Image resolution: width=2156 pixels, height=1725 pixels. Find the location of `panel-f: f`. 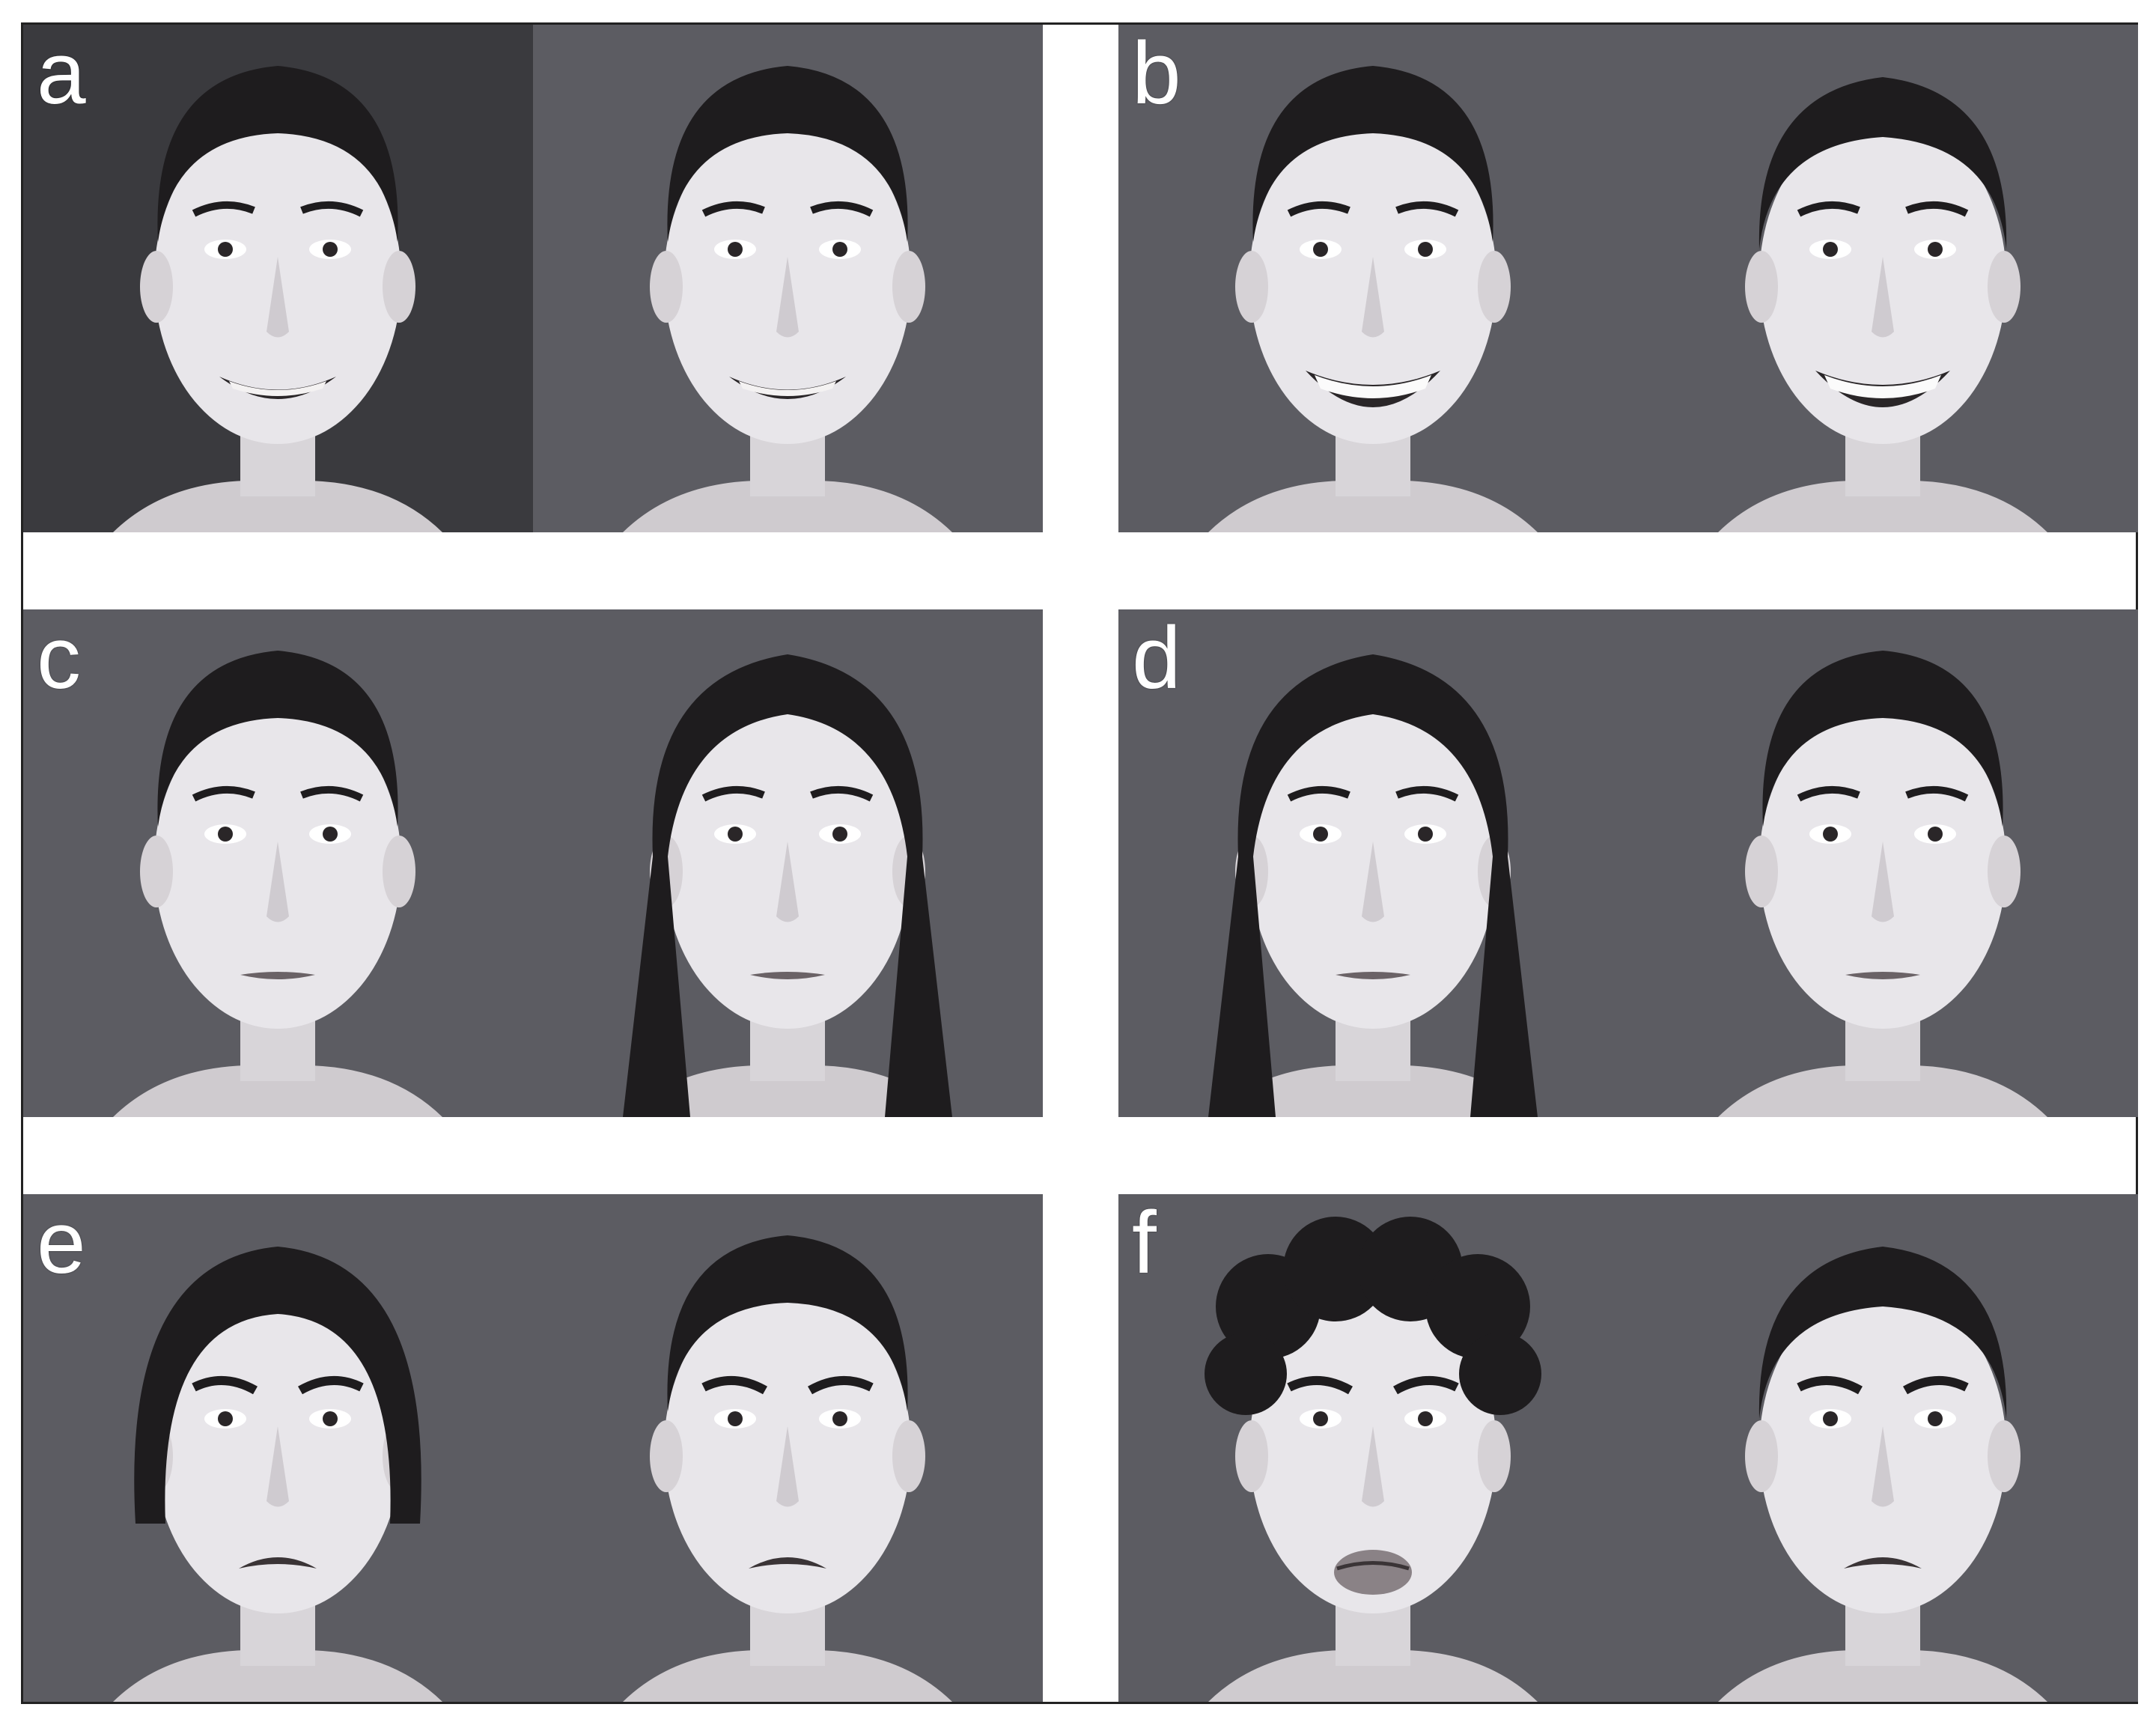

panel-f: f is located at coordinates (1628, 1448).